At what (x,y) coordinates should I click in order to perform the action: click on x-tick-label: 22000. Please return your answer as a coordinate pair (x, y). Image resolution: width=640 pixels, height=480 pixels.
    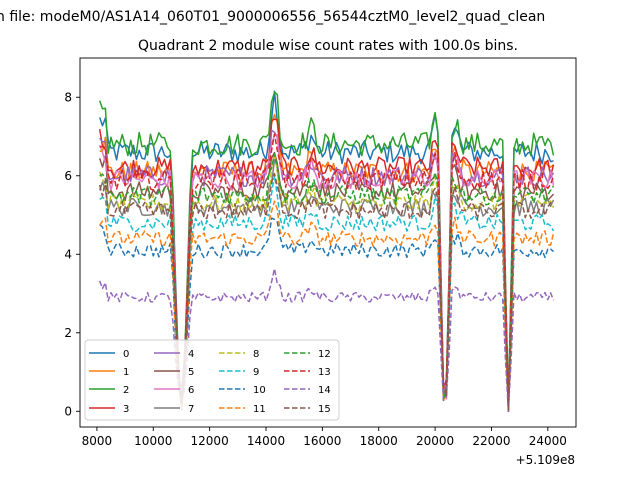
    Looking at the image, I should click on (491, 441).